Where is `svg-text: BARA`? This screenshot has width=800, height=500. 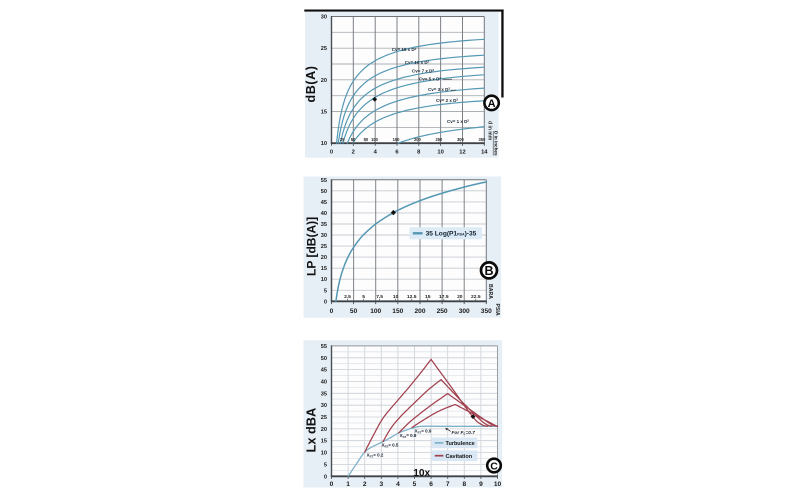 svg-text: BARA is located at coordinates (490, 291).